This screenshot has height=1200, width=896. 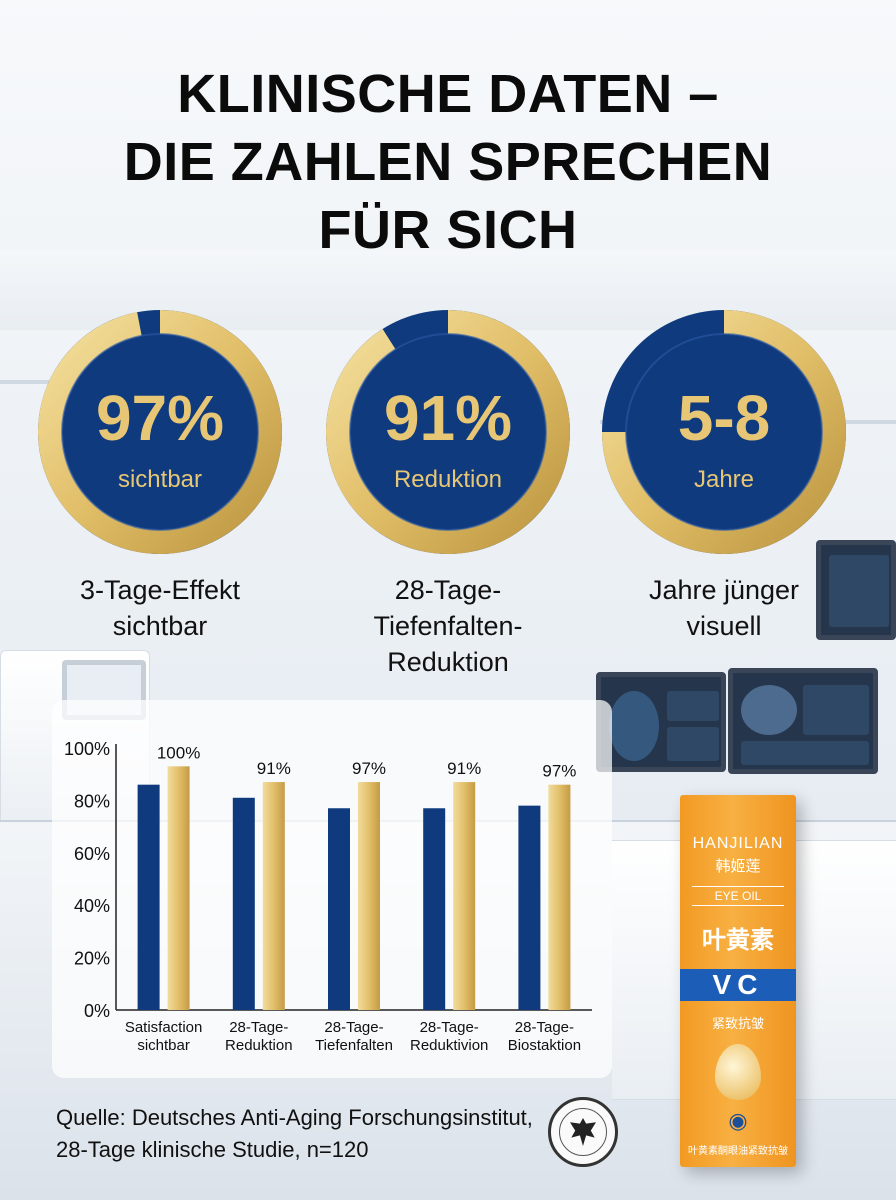 What do you see at coordinates (448, 479) in the screenshot?
I see `stat-unit: Reduktion` at bounding box center [448, 479].